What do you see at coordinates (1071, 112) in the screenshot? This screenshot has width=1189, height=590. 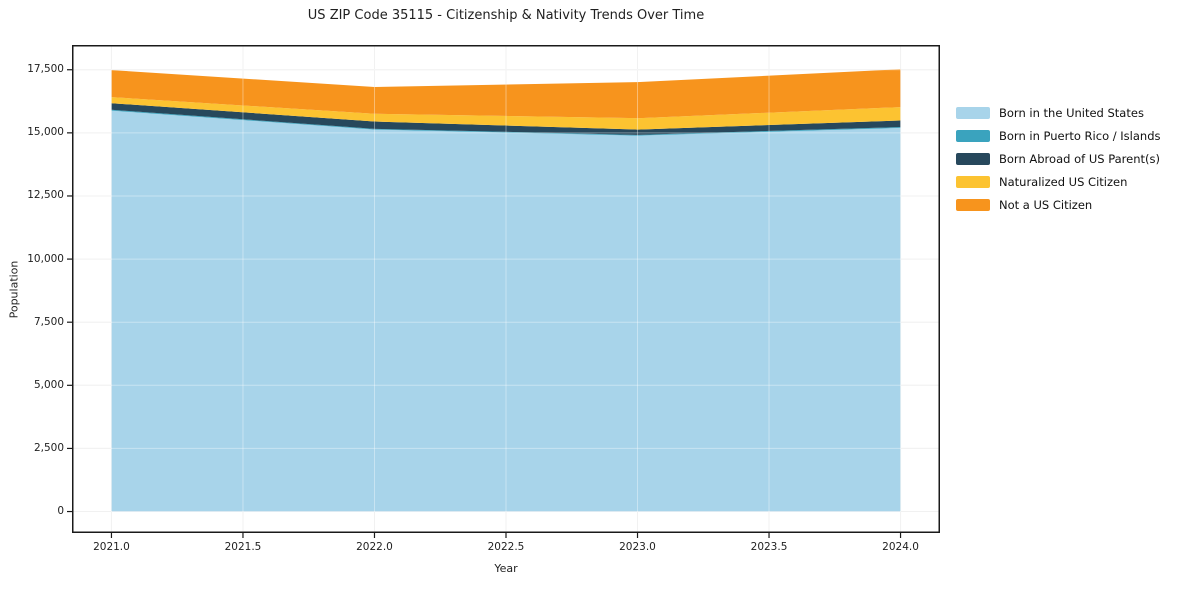 I see `legend-label: Born in the United States` at bounding box center [1071, 112].